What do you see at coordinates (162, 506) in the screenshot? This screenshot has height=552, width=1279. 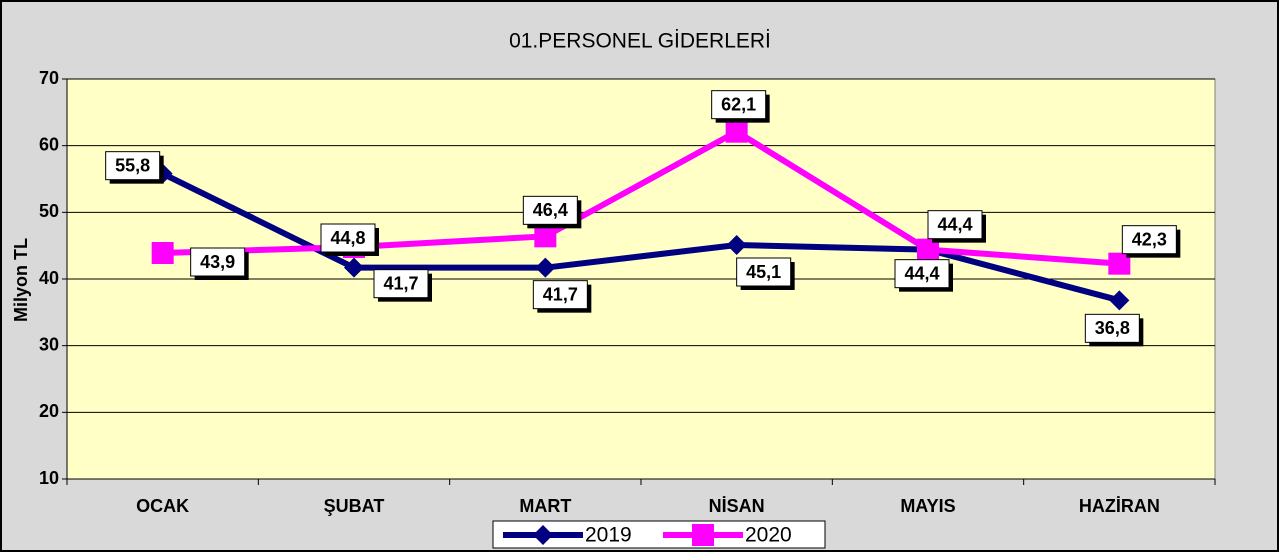 I see `x-tick-label: OCAK` at bounding box center [162, 506].